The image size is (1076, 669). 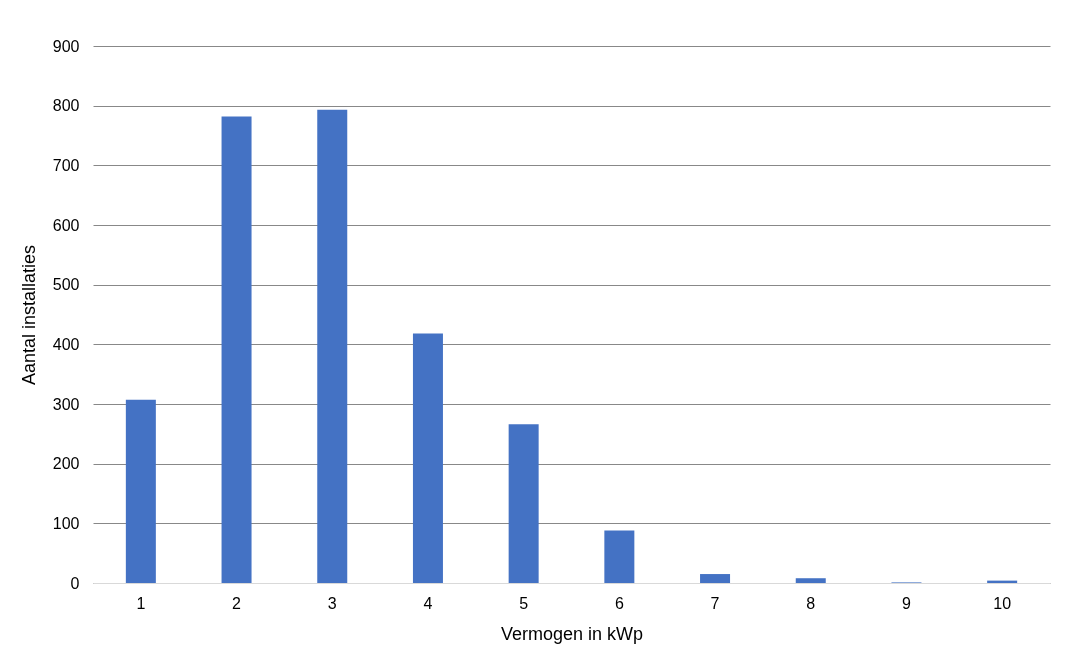 What do you see at coordinates (28, 315) in the screenshot?
I see `y-axis-title: Aantal installaties` at bounding box center [28, 315].